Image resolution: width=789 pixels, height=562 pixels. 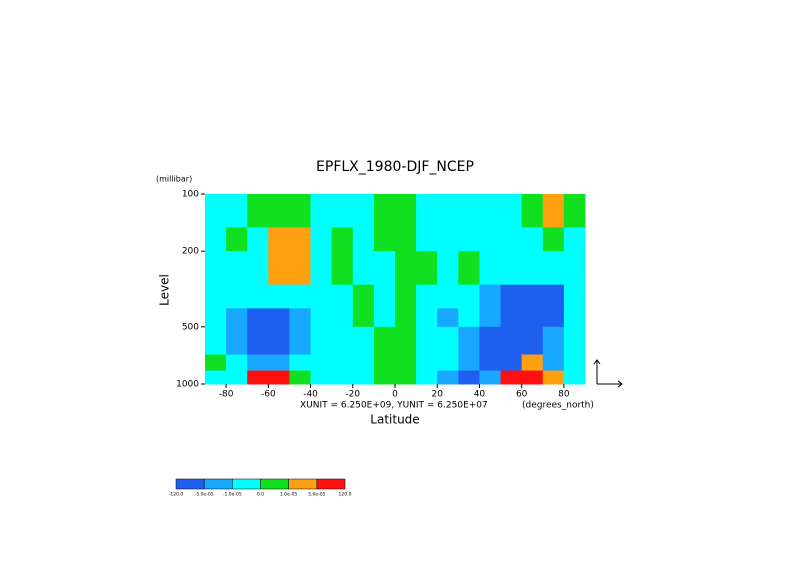 I want to click on x-tick-label: 60, so click(x=522, y=395).